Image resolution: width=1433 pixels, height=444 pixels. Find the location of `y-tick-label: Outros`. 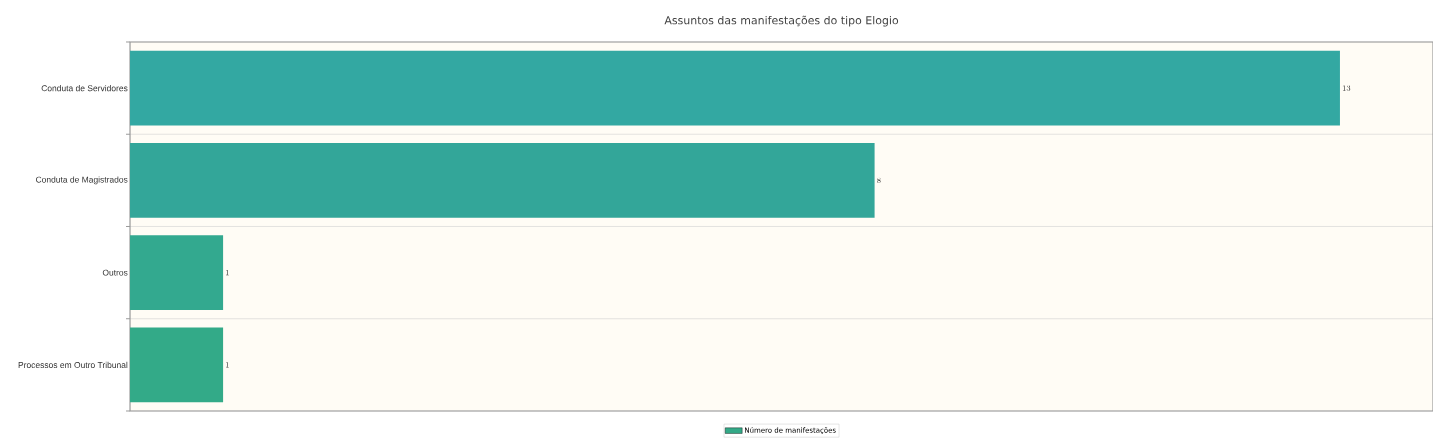

y-tick-label: Outros is located at coordinates (115, 272).